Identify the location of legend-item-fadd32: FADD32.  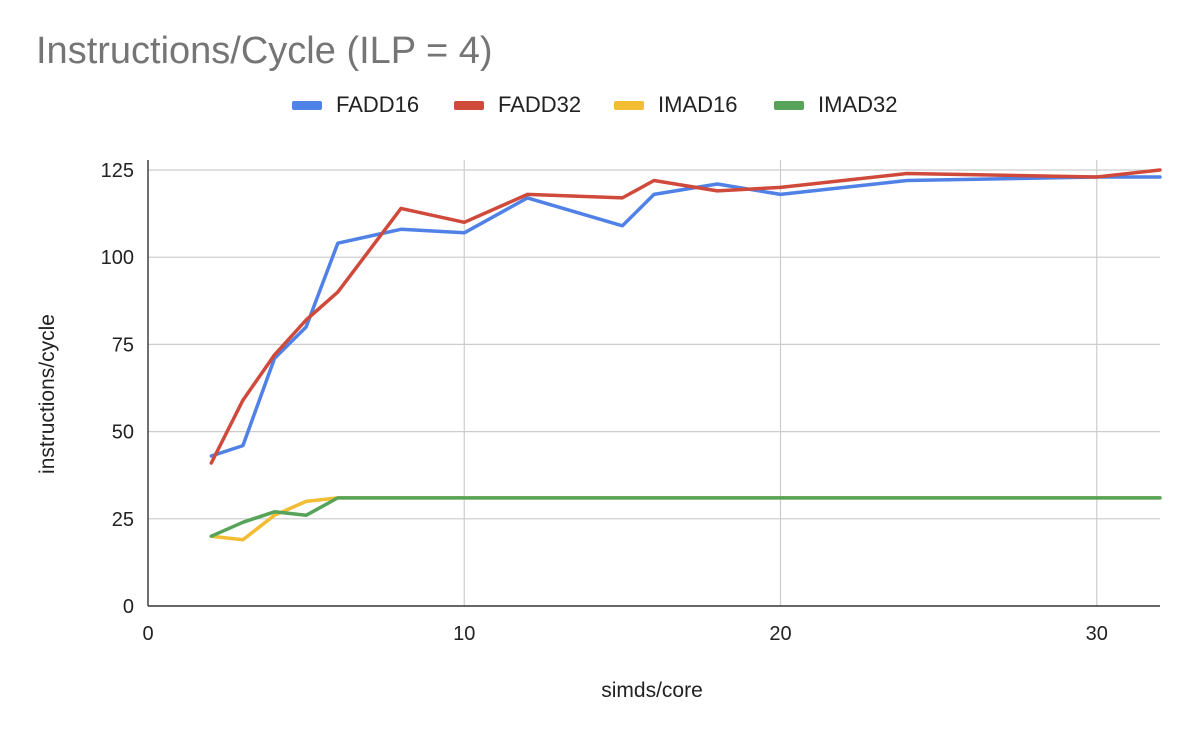
(517, 105).